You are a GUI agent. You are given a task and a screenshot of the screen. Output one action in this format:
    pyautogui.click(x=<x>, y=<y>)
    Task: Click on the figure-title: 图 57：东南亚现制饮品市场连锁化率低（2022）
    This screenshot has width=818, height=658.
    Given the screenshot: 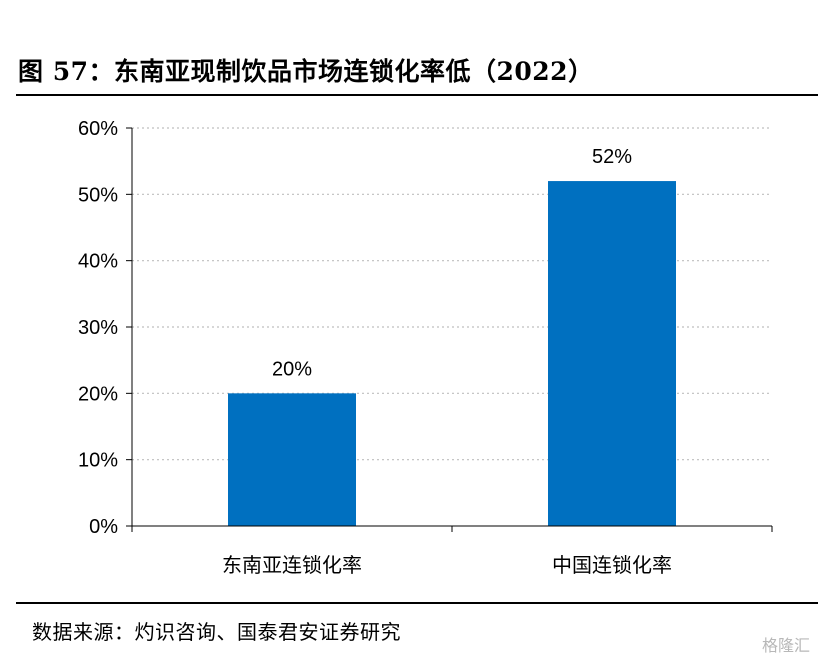 What is the action you would take?
    pyautogui.click(x=306, y=71)
    